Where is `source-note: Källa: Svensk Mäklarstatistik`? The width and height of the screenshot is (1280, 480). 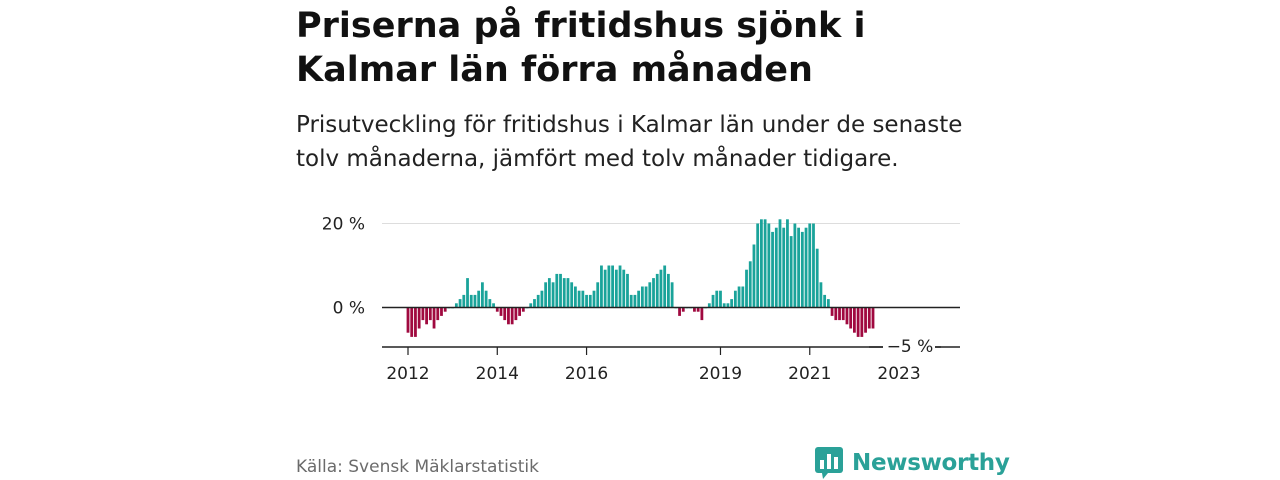 source-note: Källa: Svensk Mäklarstatistik is located at coordinates (417, 467).